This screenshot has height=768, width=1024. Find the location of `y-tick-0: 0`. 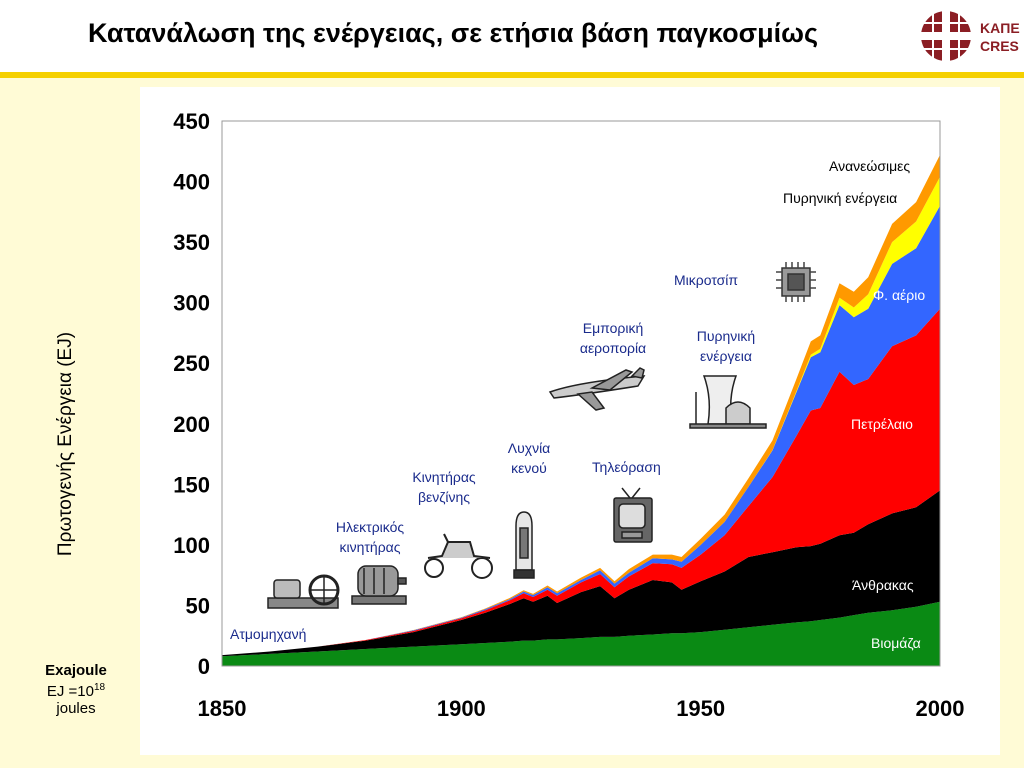

y-tick-0: 0 is located at coordinates (204, 666).